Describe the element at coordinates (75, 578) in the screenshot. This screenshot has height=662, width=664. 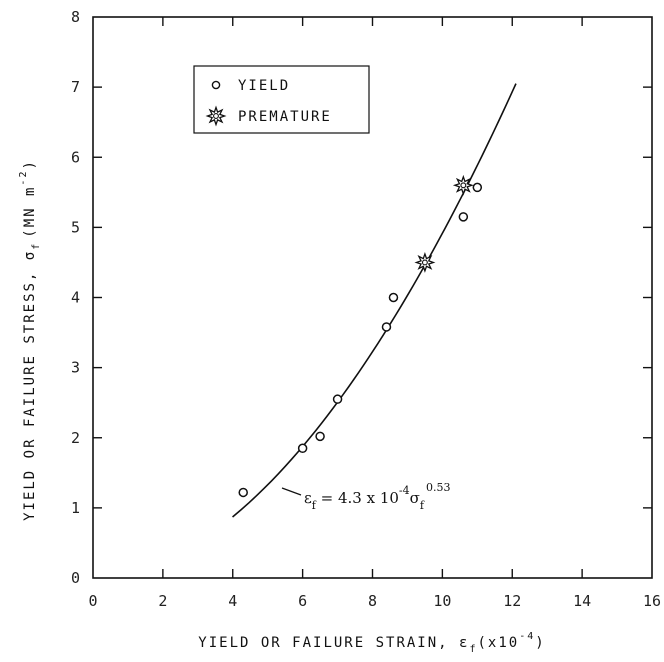
I see `y-tick-label: 0` at that location.